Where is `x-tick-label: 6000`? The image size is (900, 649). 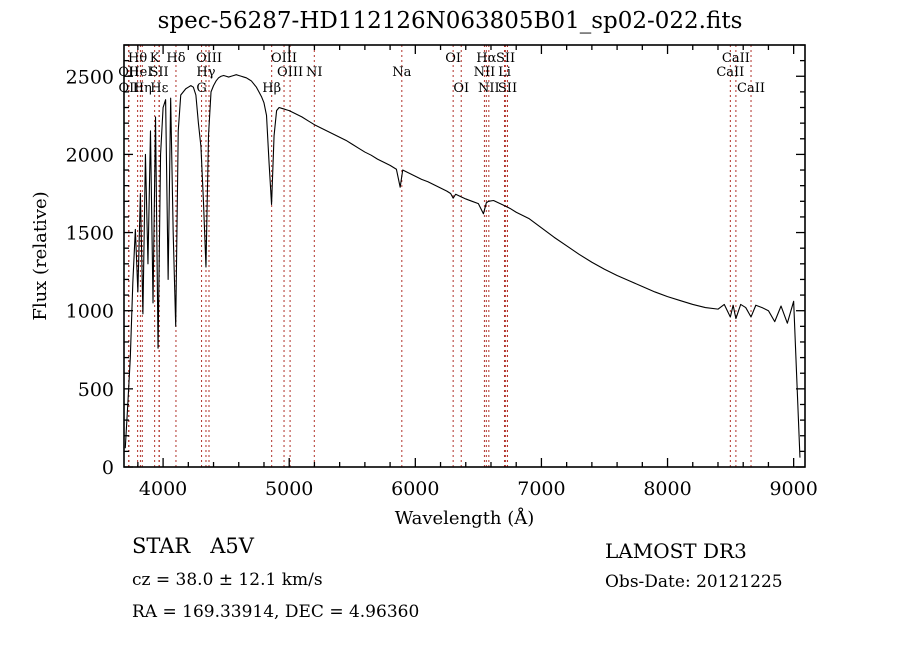
x-tick-label: 6000 is located at coordinates (415, 489).